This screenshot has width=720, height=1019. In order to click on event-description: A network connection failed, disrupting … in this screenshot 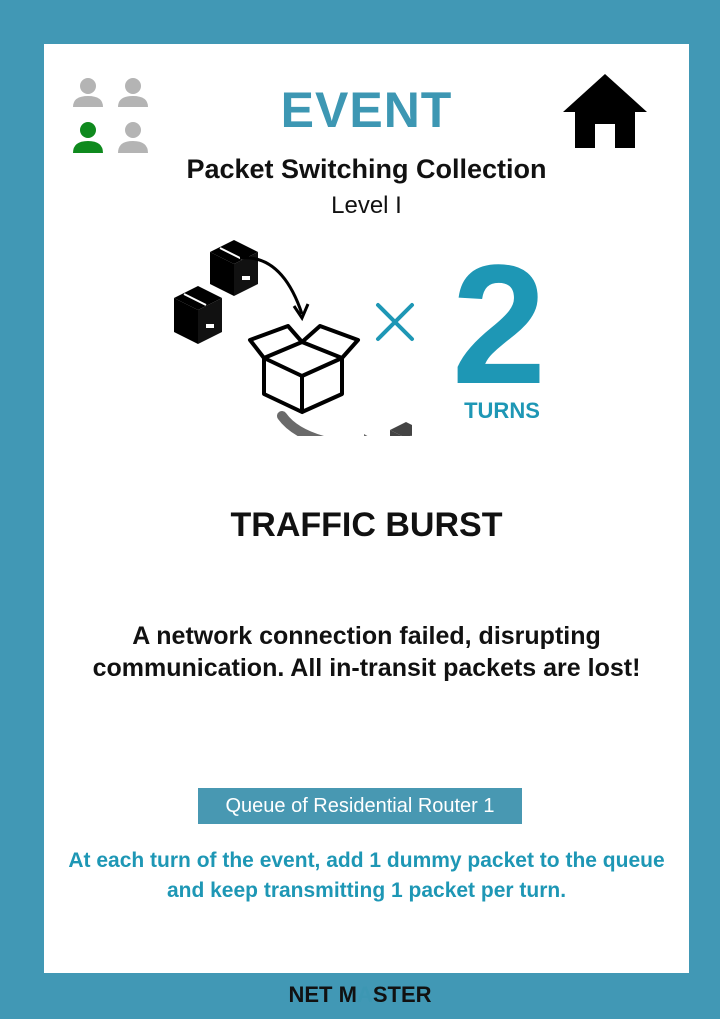, I will do `click(366, 652)`.